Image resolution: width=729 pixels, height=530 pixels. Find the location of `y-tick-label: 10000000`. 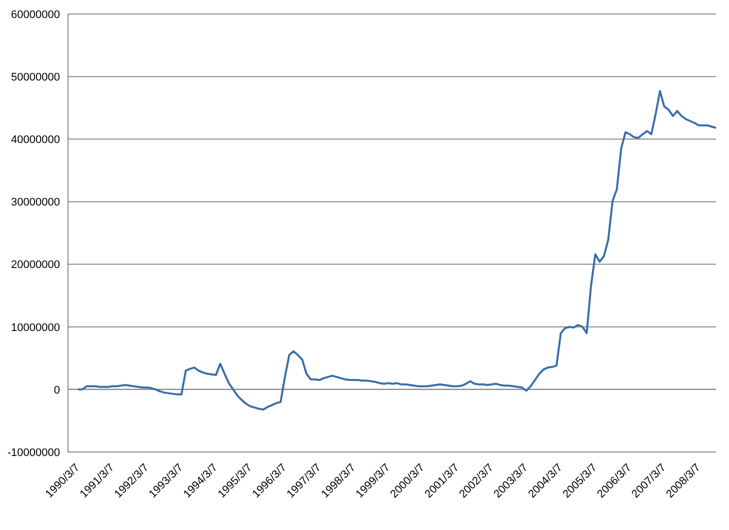

y-tick-label: 10000000 is located at coordinates (35, 328).